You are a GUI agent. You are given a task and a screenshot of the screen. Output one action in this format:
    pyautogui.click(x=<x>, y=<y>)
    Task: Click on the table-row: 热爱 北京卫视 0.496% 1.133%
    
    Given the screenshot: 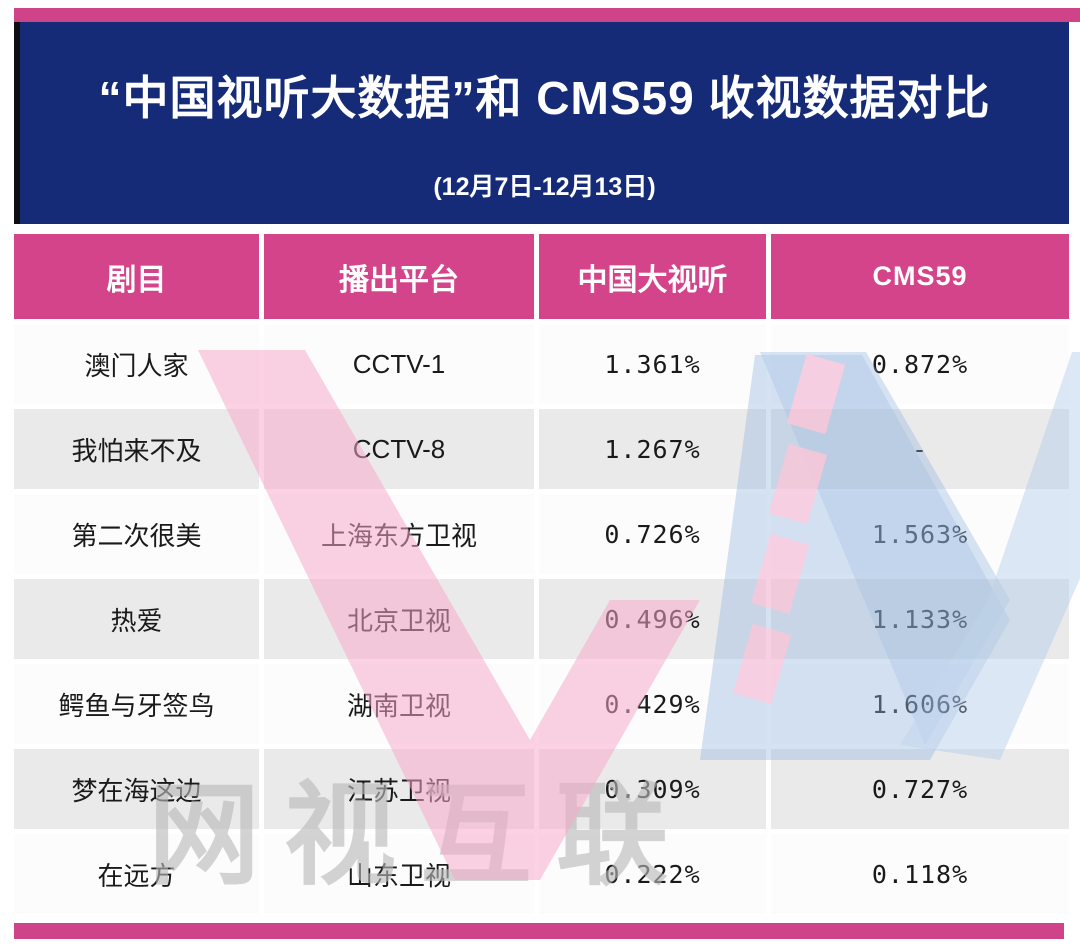 What is the action you would take?
    pyautogui.click(x=541, y=621)
    